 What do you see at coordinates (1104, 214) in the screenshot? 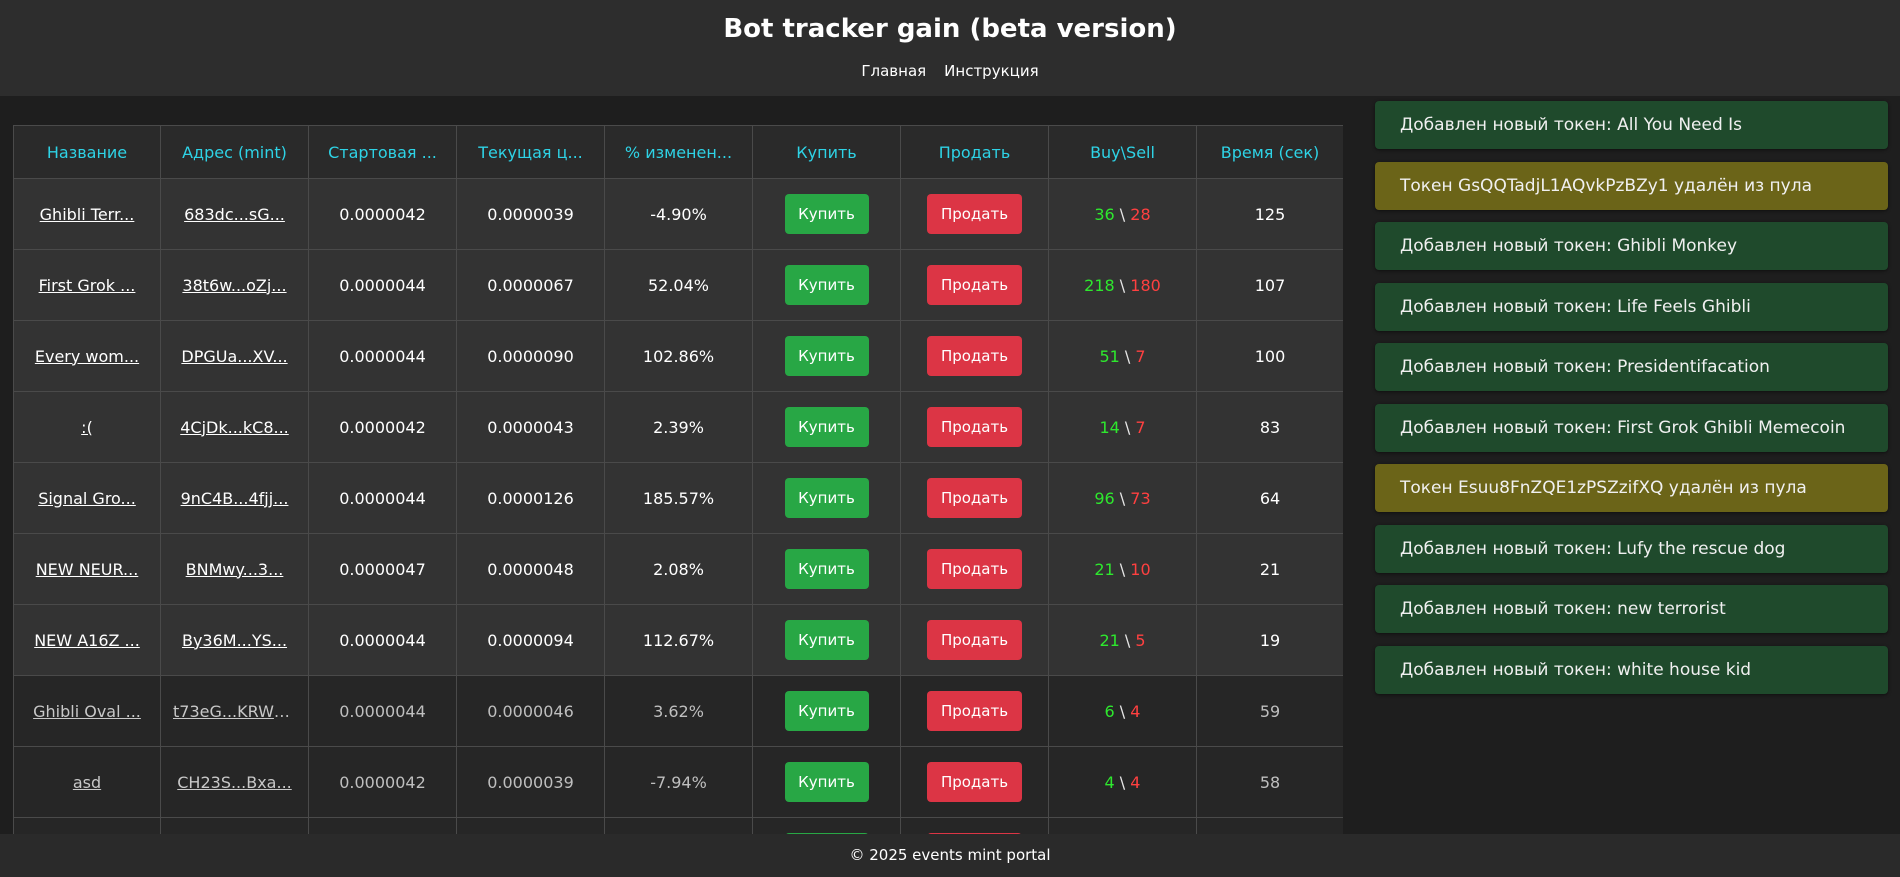
I see `buy-count: 36` at bounding box center [1104, 214].